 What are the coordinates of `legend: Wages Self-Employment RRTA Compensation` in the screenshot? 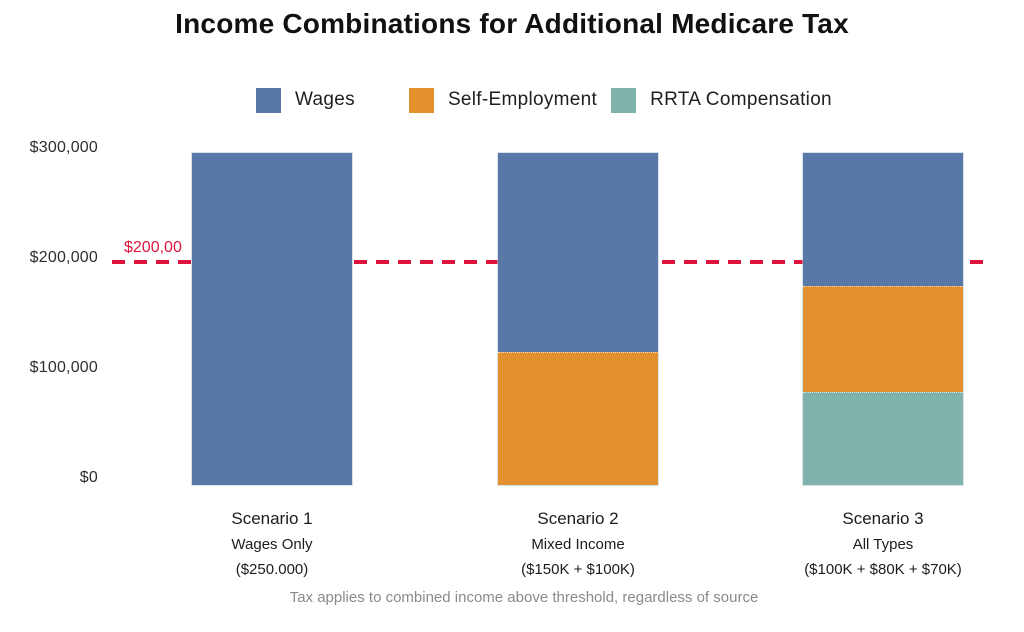 It's located at (544, 100).